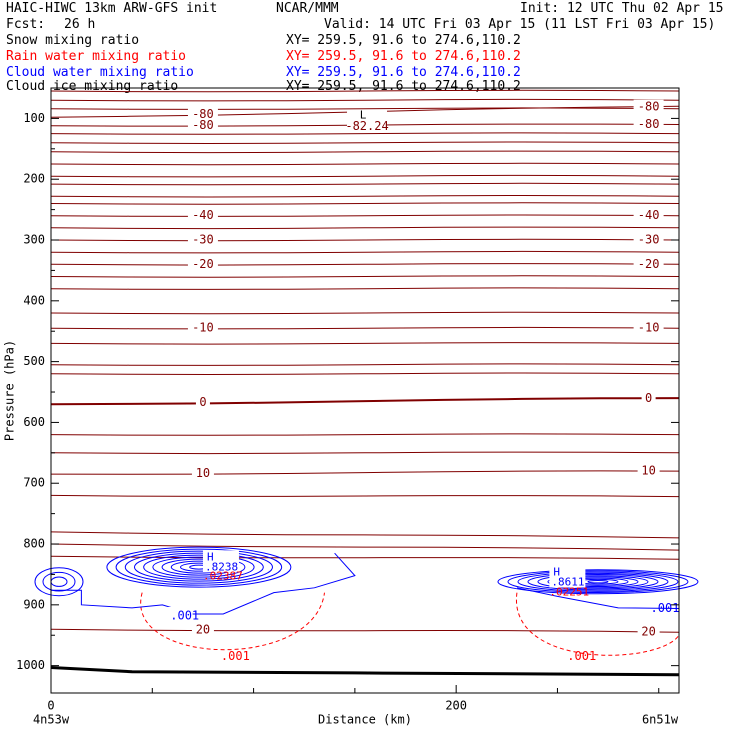  I want to click on fcst-value: 26 h, so click(80, 24).